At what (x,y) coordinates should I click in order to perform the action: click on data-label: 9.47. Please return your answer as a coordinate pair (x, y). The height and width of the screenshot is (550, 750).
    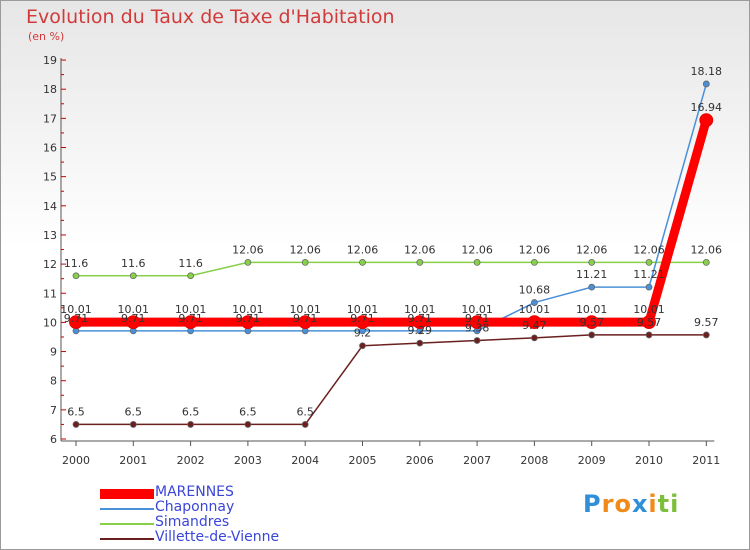
    Looking at the image, I should click on (534, 325).